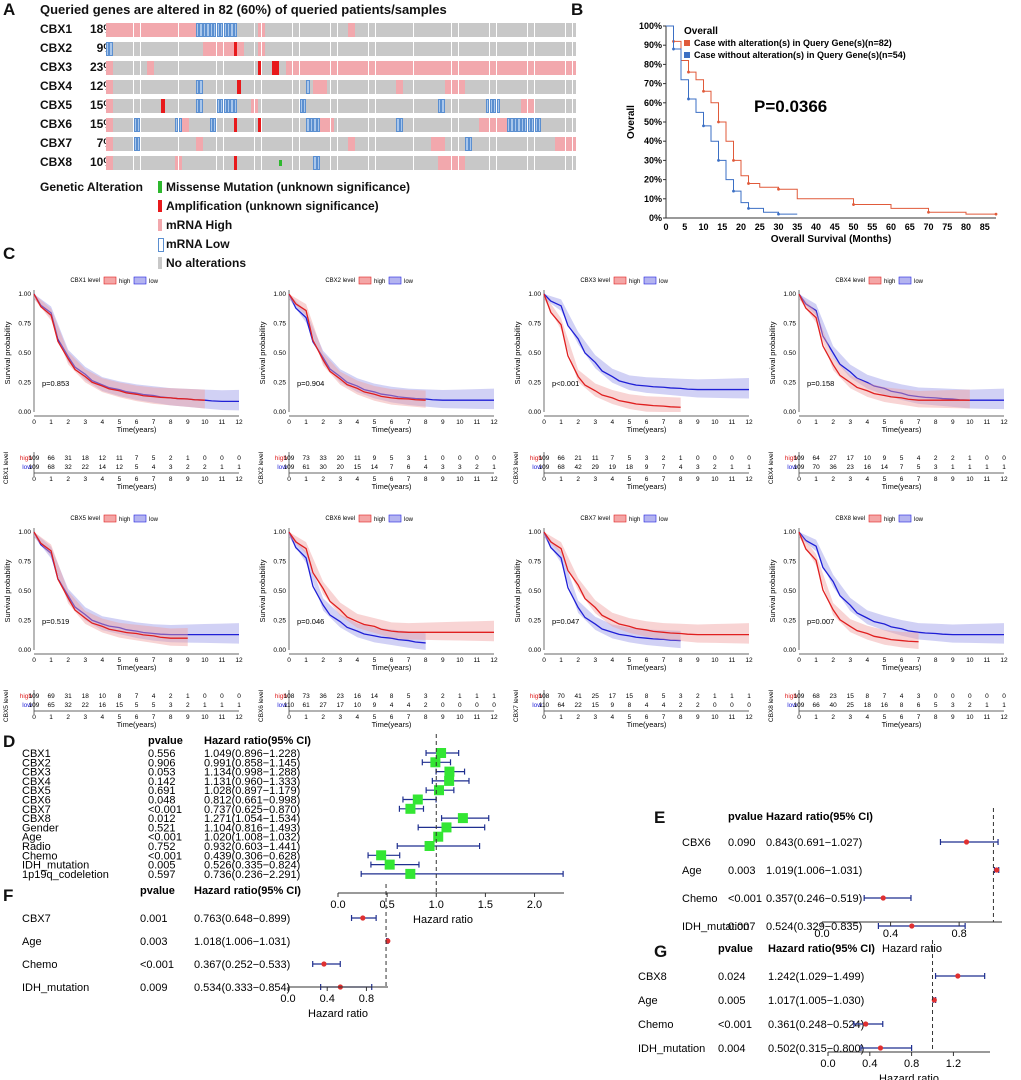 The image size is (1021, 1080). Describe the element at coordinates (701, 31) in the screenshot. I see `legend-title: Overall` at that location.